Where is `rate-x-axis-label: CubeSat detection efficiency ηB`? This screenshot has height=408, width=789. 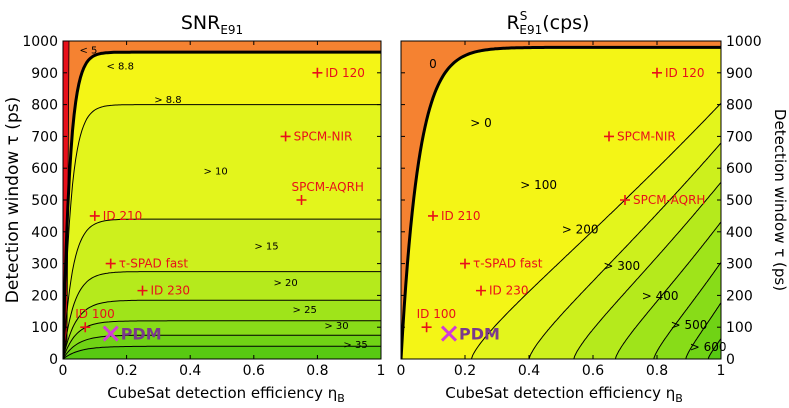
rate-x-axis-label: CubeSat detection efficiency ηB is located at coordinates (564, 394).